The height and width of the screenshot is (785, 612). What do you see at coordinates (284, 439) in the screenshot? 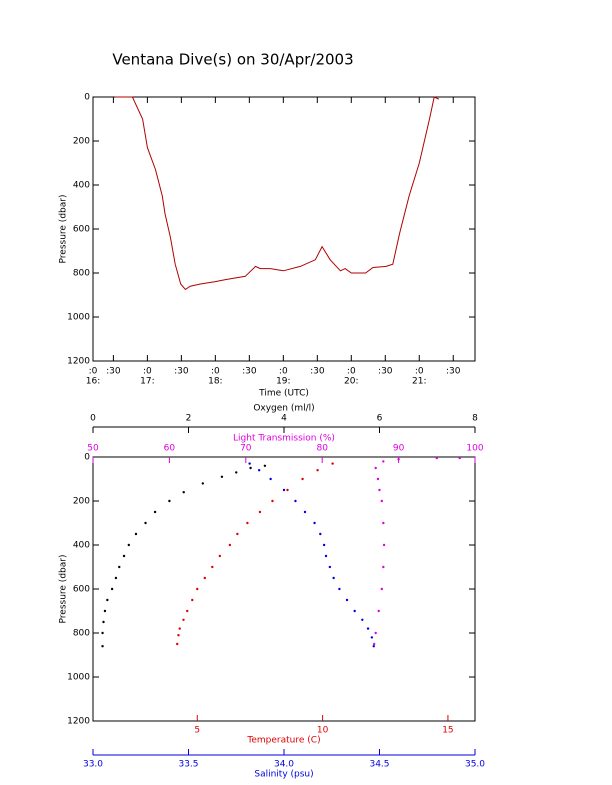
I see `x-axis-label: Light Transmission (%)` at bounding box center [284, 439].